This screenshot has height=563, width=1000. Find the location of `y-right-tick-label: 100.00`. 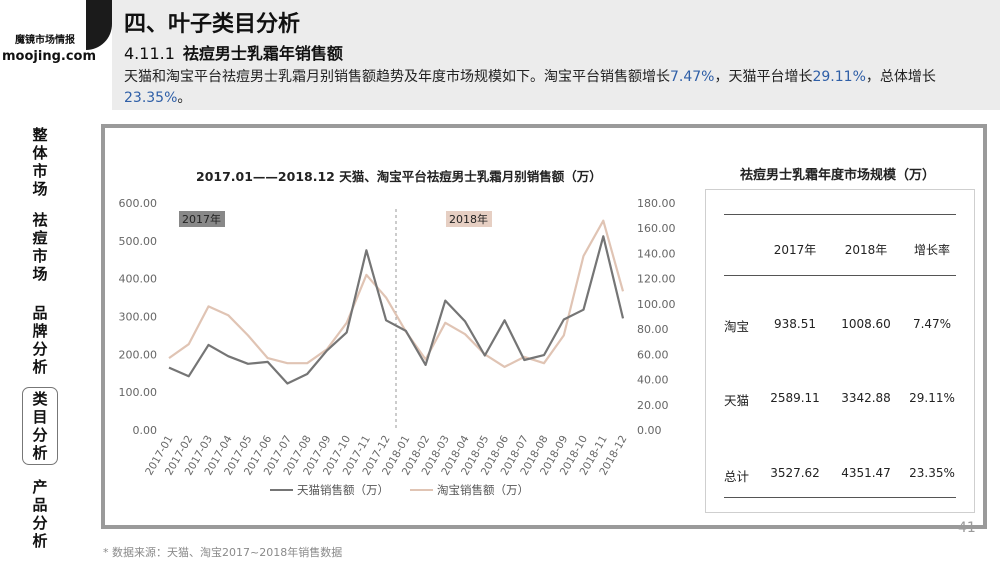

y-right-tick-label: 100.00 is located at coordinates (656, 304).